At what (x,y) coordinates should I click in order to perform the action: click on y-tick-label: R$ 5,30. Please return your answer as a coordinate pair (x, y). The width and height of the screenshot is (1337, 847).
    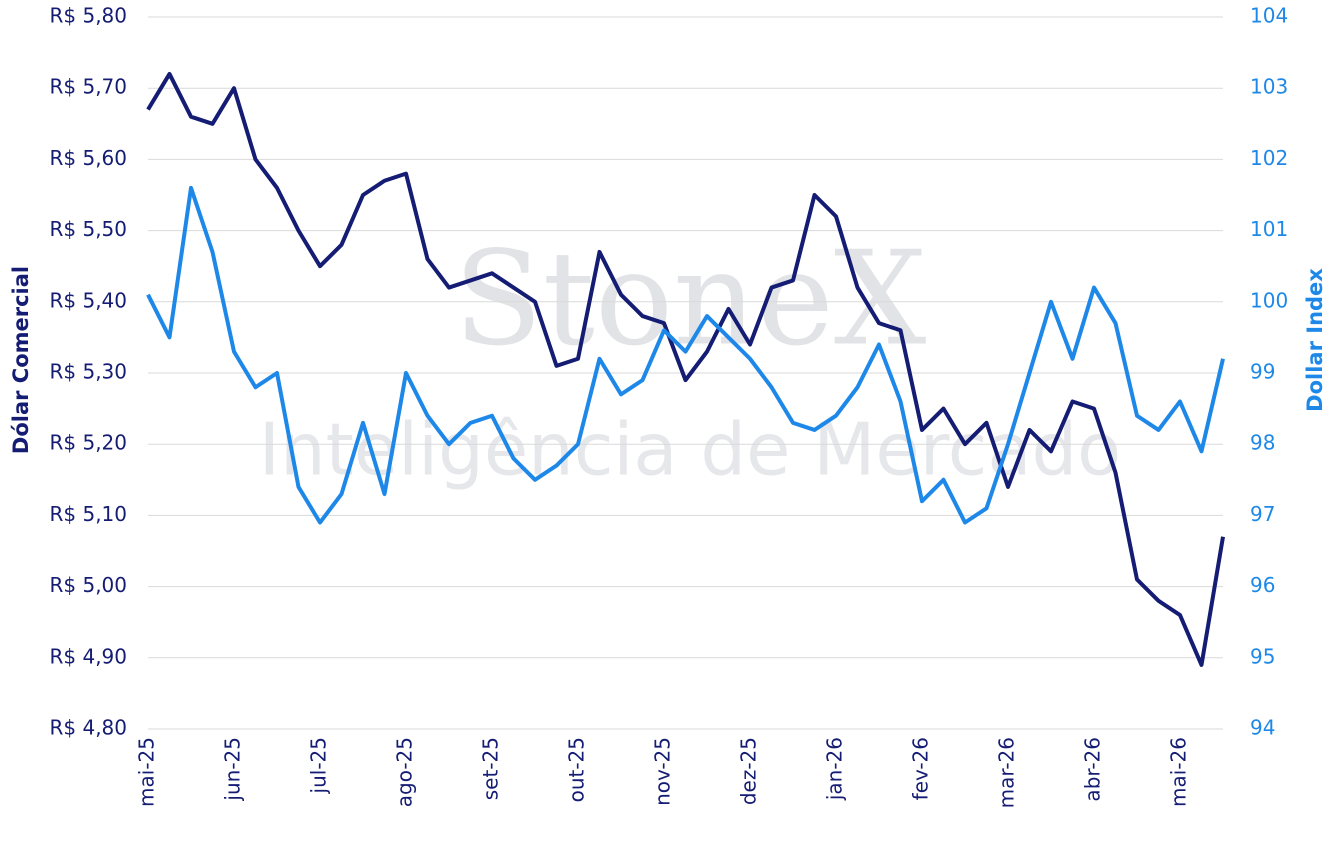
    Looking at the image, I should click on (88, 372).